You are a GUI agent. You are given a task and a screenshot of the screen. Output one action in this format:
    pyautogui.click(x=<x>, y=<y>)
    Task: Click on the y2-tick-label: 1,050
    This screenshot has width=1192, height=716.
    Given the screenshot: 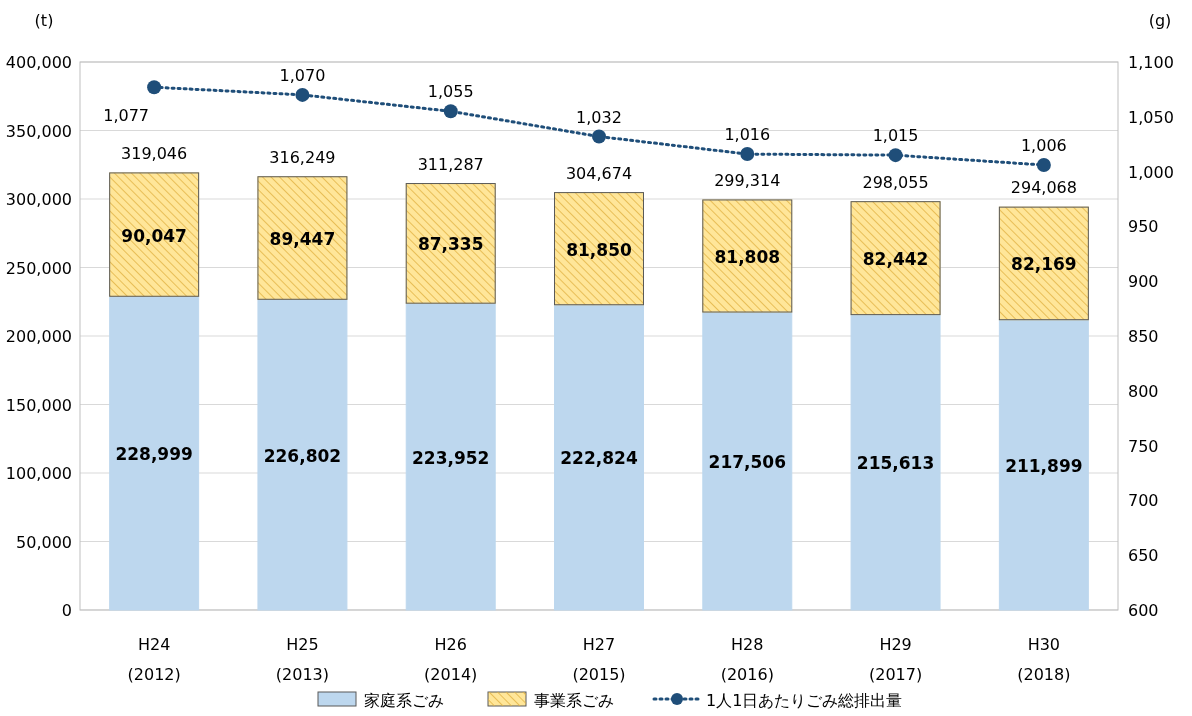 What is the action you would take?
    pyautogui.click(x=1151, y=117)
    